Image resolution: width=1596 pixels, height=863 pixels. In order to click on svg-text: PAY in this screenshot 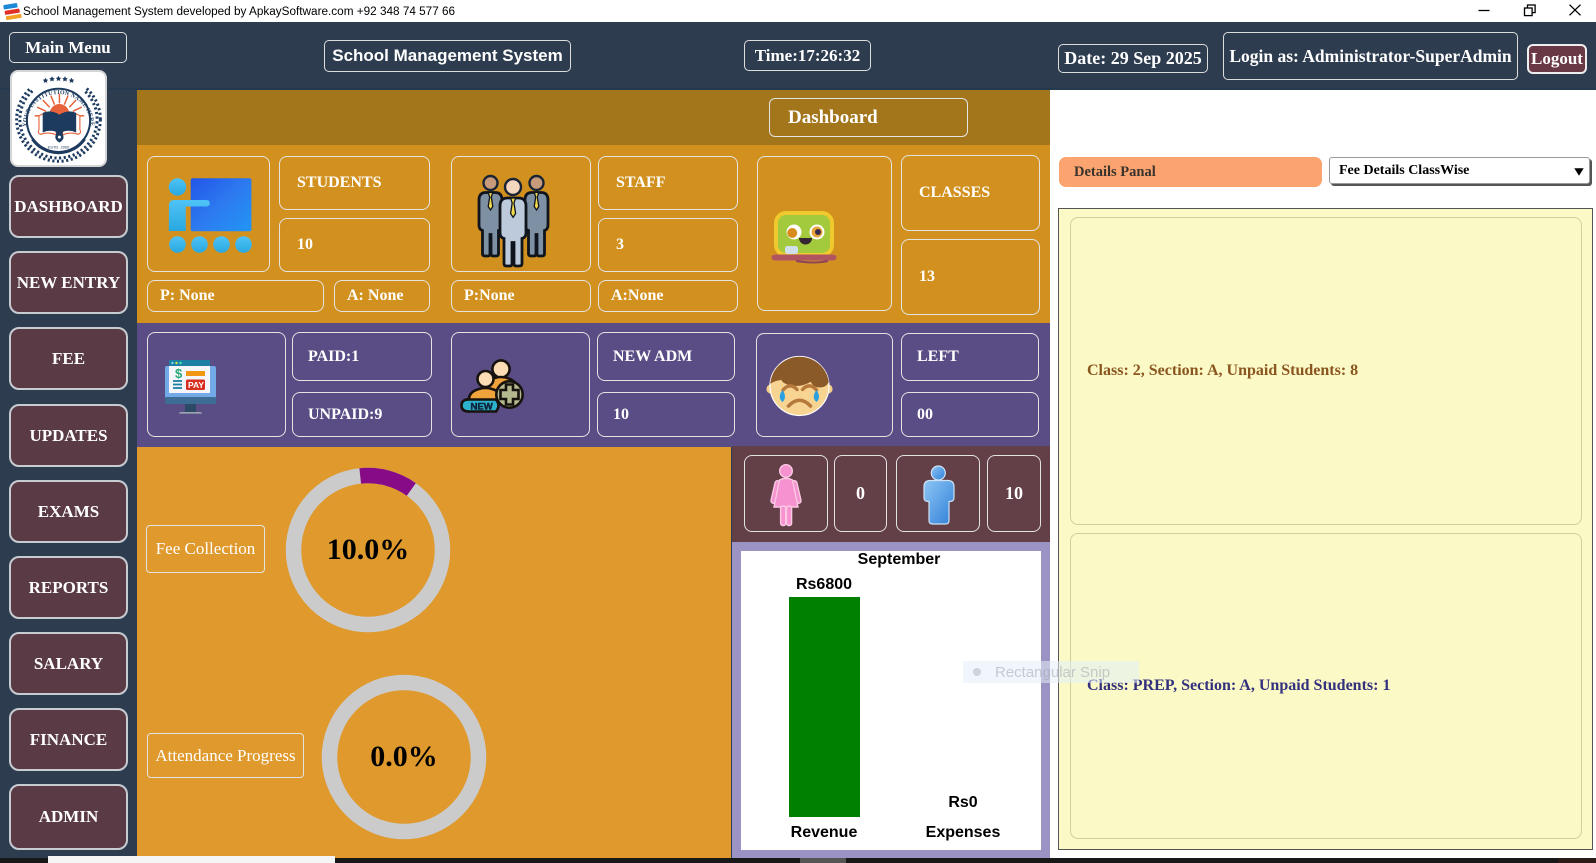, I will do `click(196, 385)`.